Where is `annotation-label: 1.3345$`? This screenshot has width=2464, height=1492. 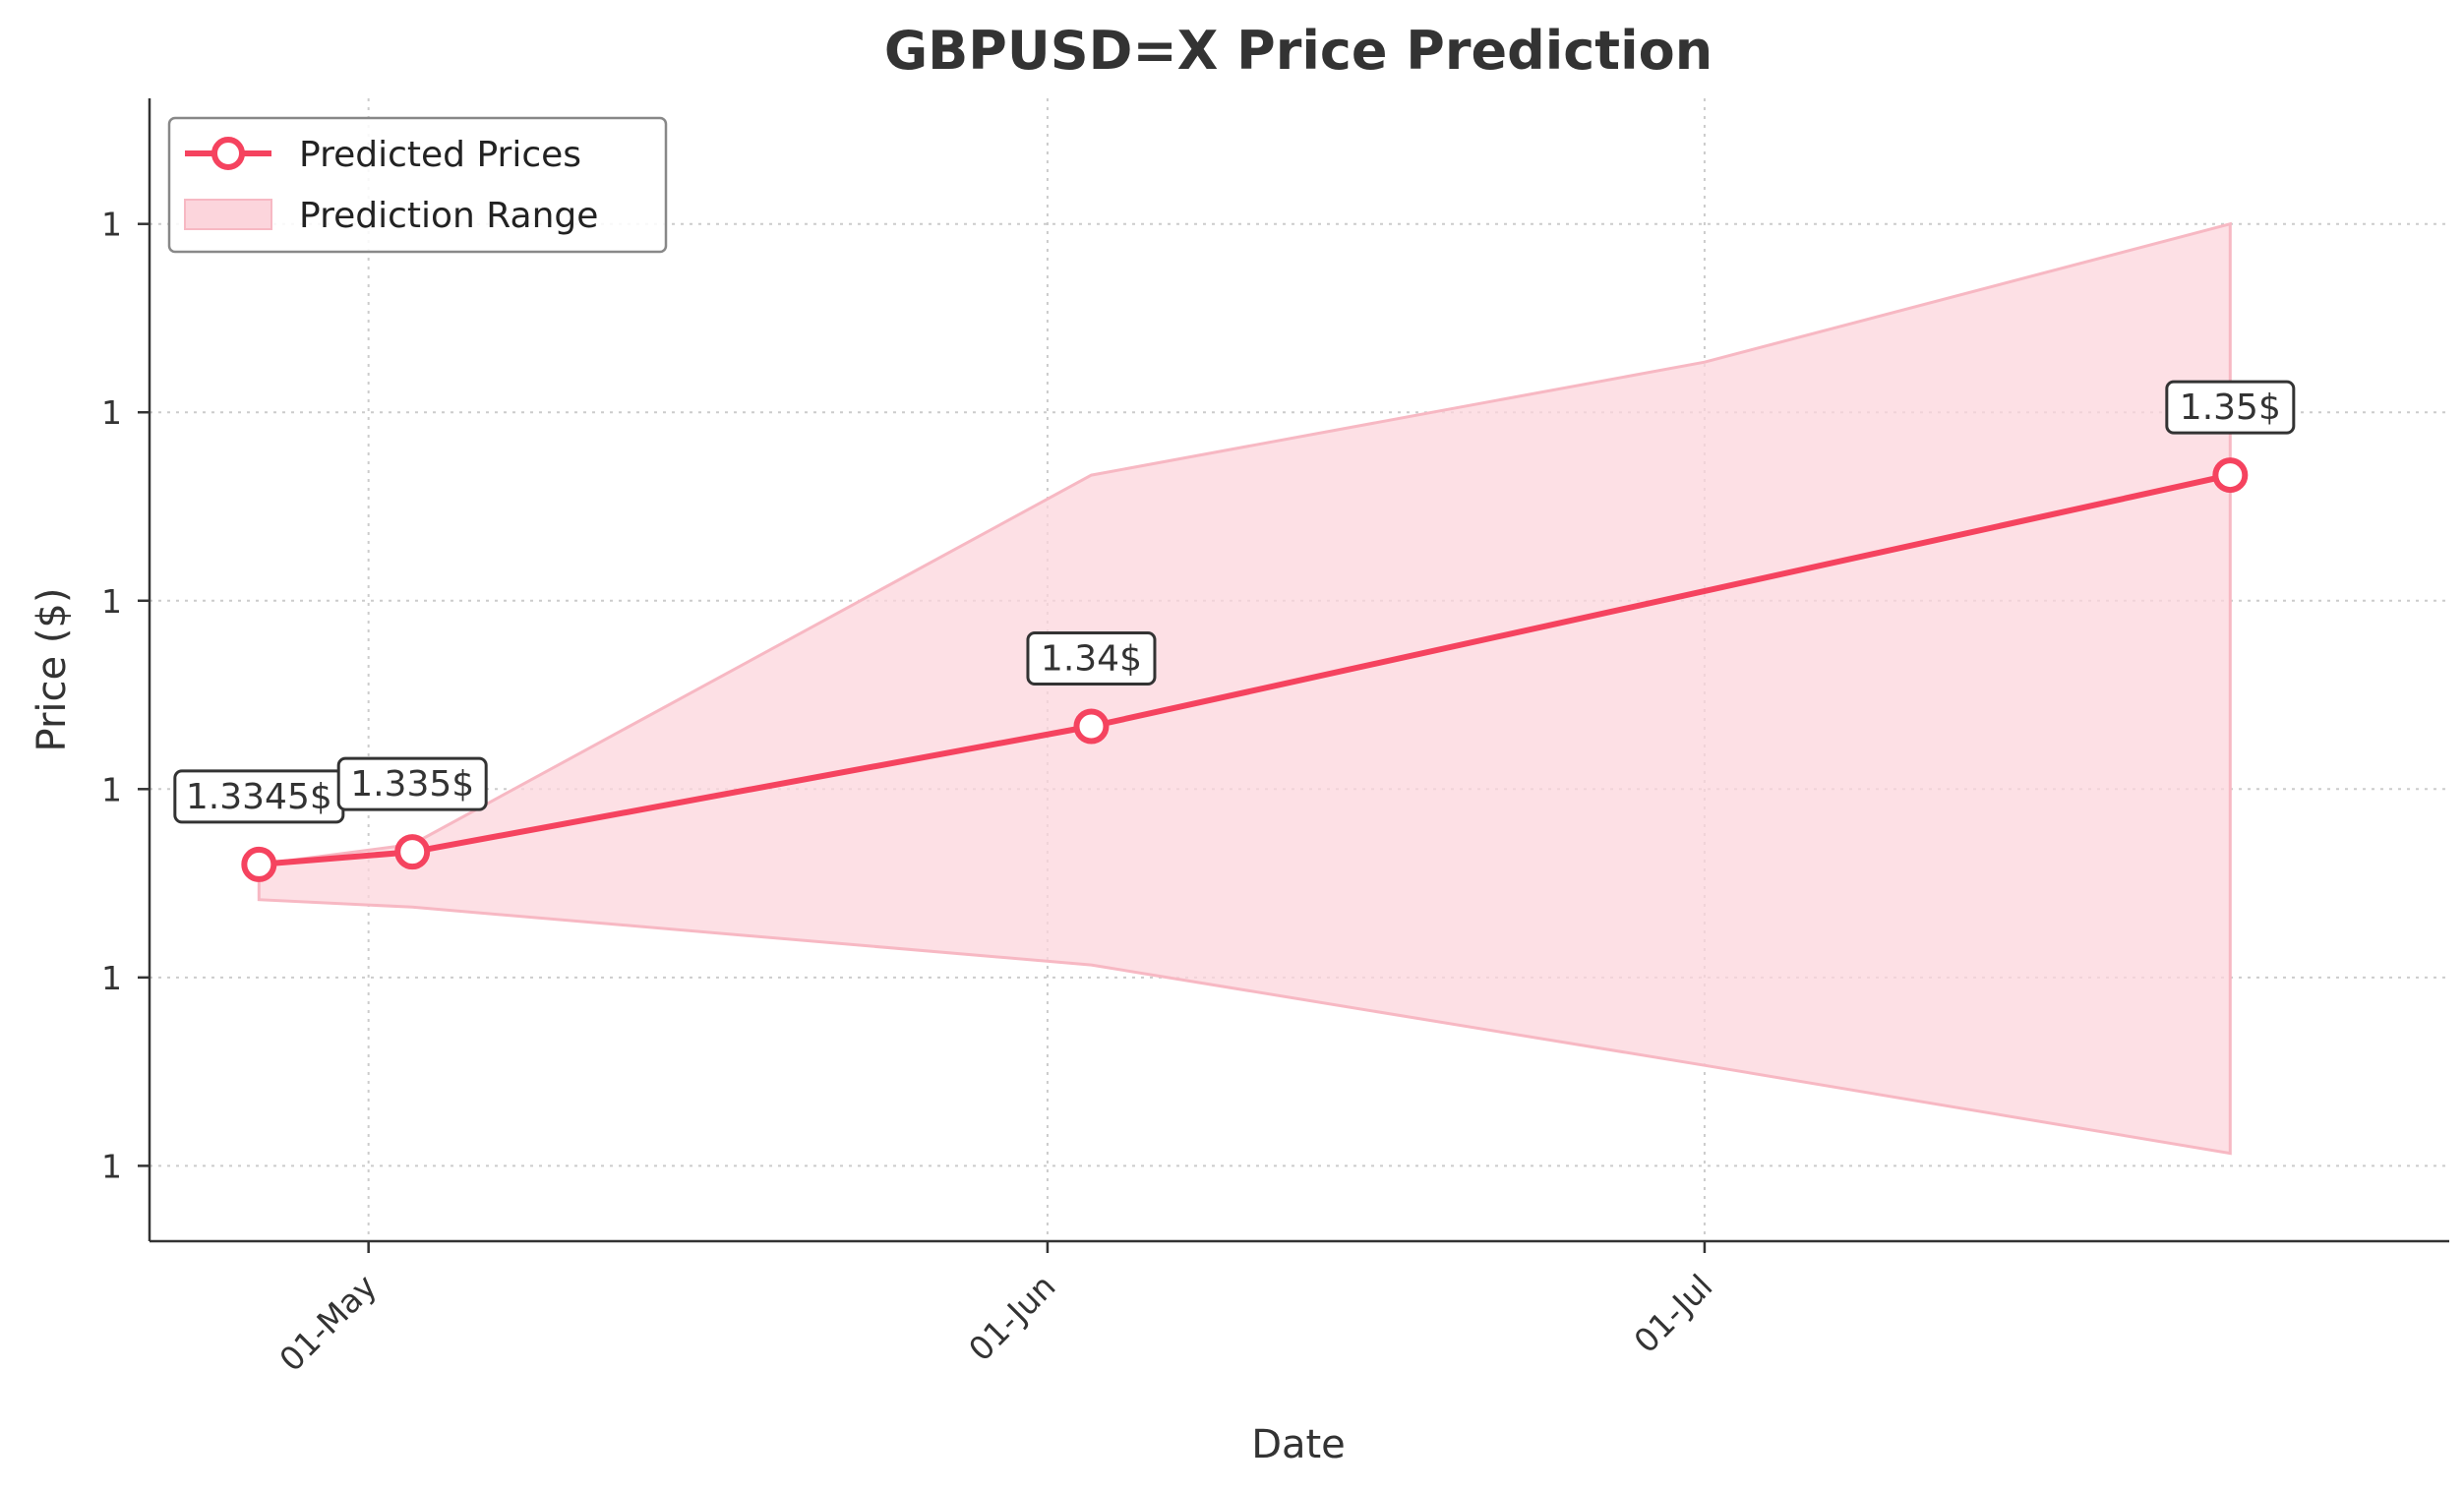 annotation-label: 1.3345$ is located at coordinates (259, 797).